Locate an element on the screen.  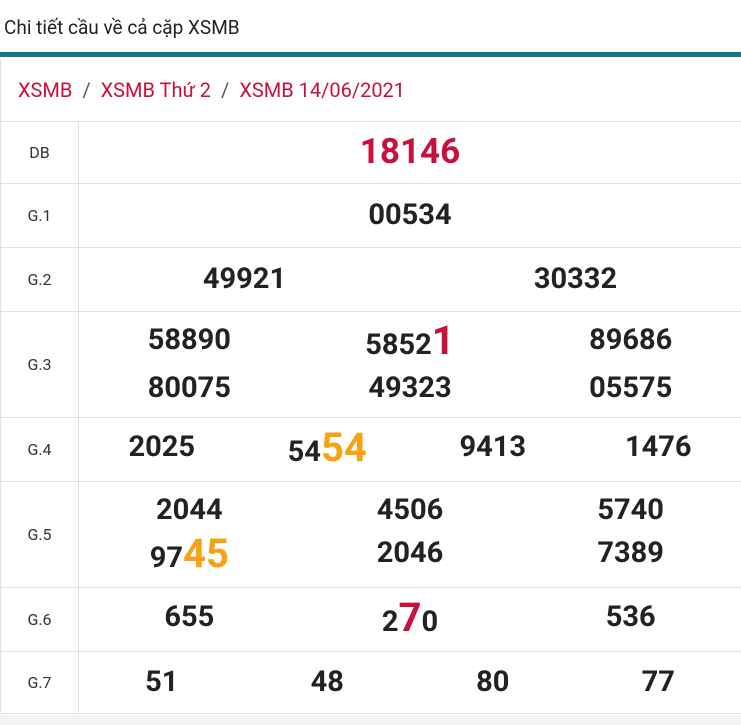
digits: 4506 is located at coordinates (410, 510).